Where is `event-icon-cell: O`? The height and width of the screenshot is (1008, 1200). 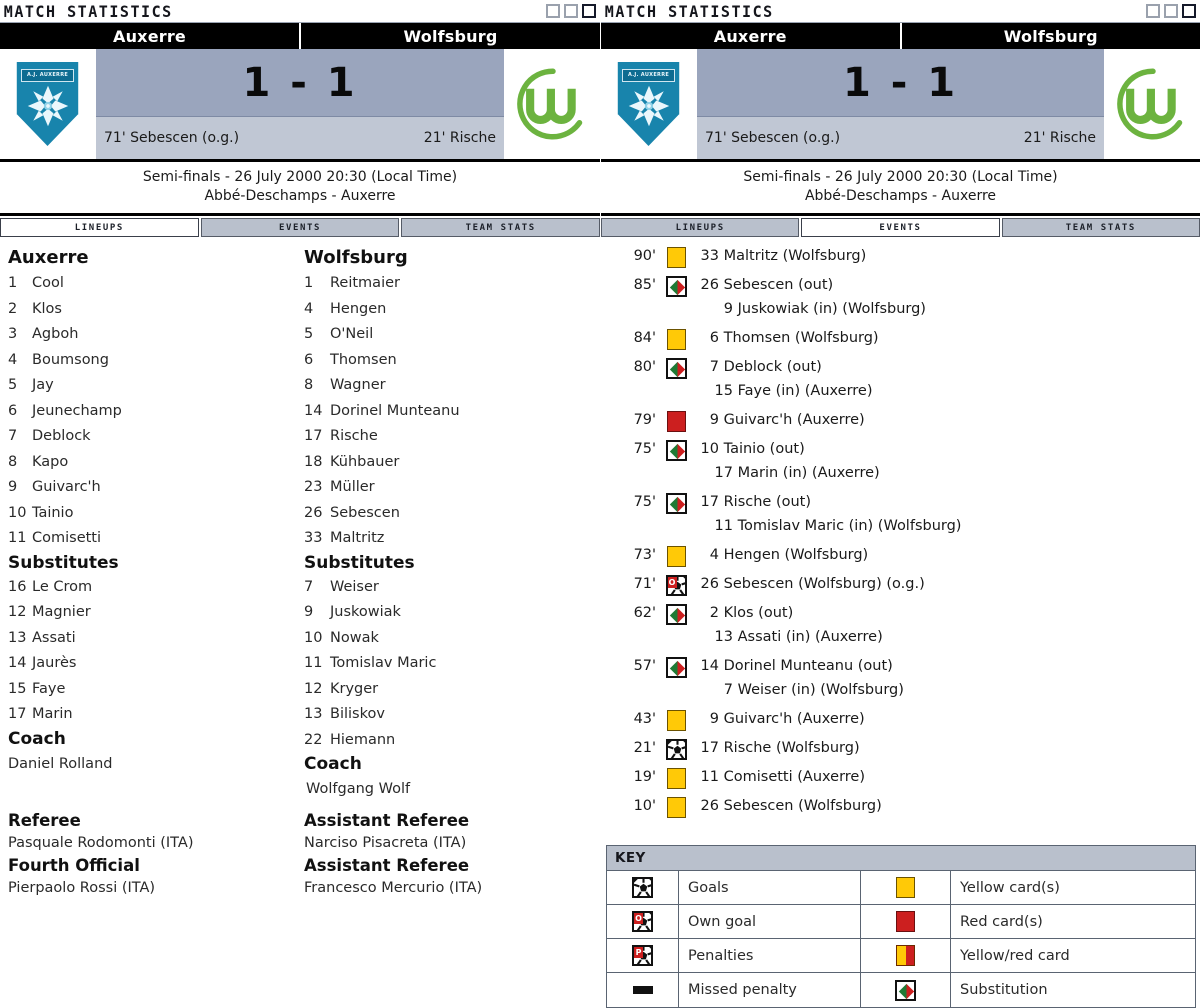 event-icon-cell: O is located at coordinates (676, 584).